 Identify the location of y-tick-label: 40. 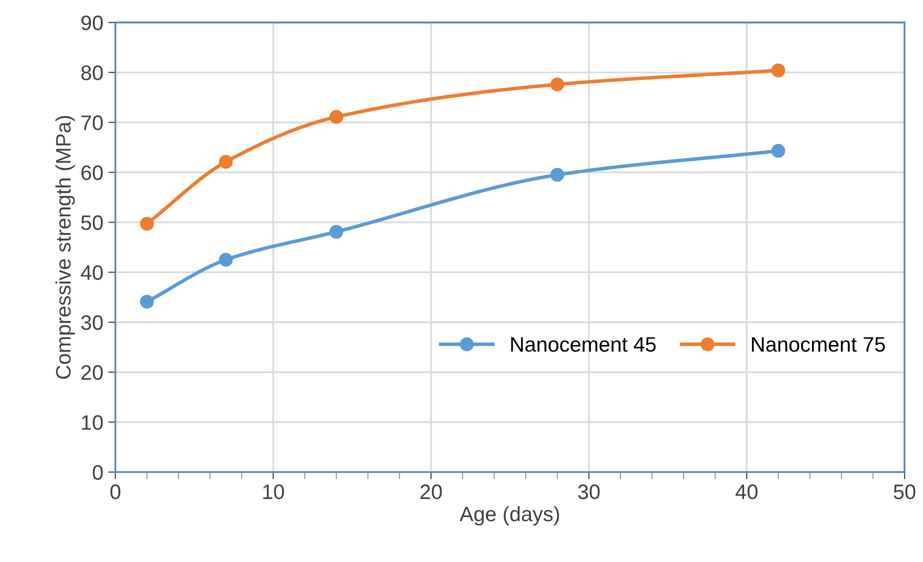
(91, 272).